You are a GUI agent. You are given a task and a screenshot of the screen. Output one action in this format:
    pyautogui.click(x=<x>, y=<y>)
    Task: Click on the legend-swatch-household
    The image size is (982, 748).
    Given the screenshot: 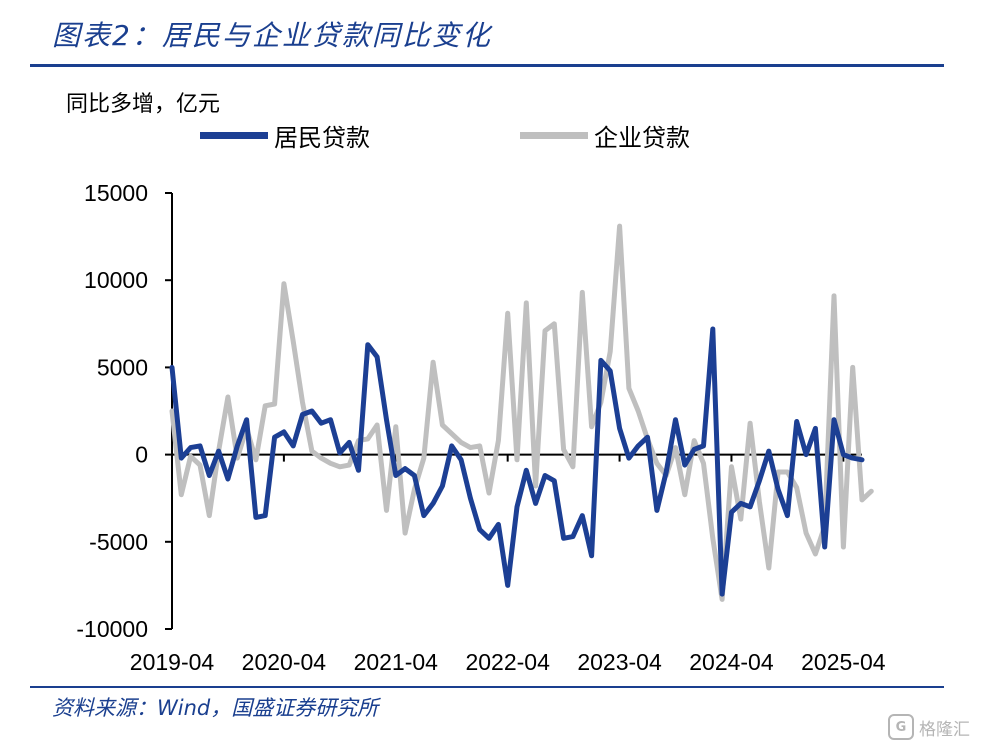 What is the action you would take?
    pyautogui.click(x=234, y=135)
    